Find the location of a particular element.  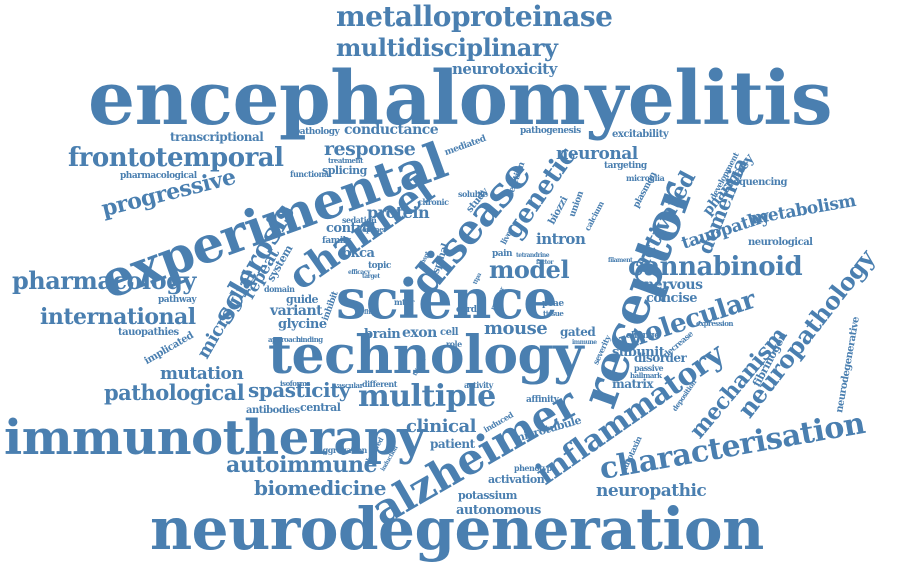

cloud-word: binding is located at coordinates (309, 339).